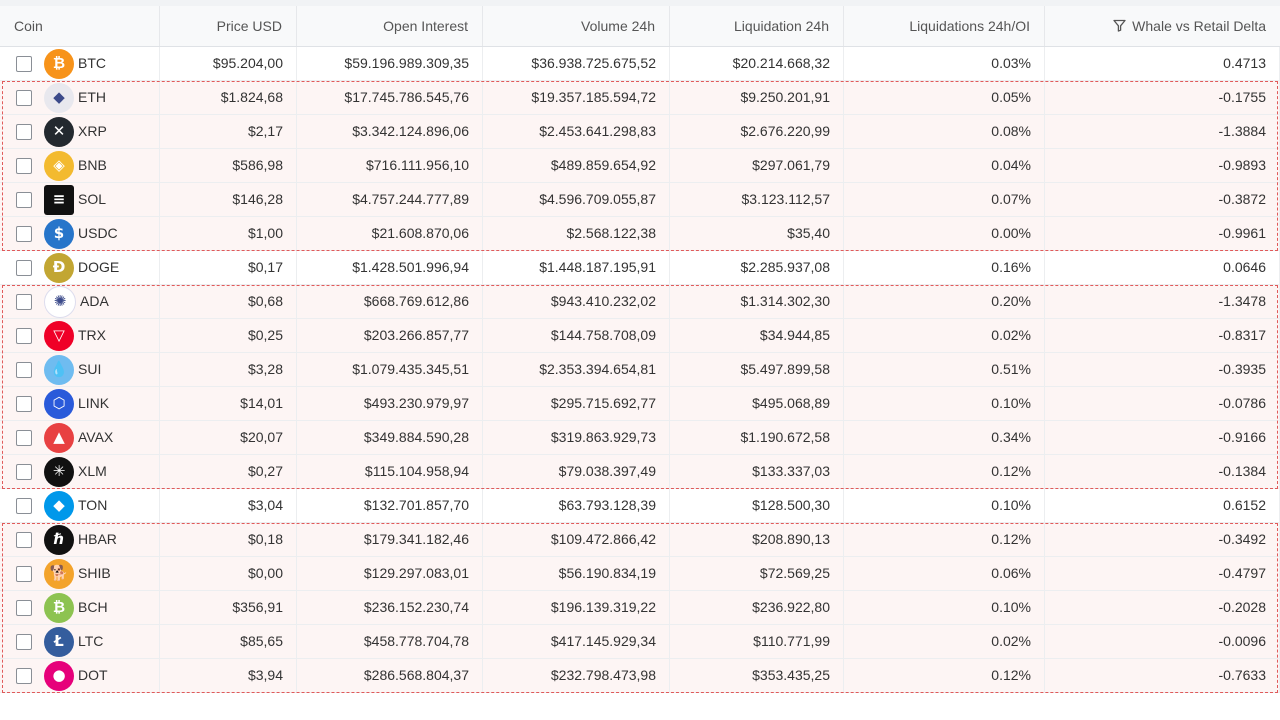  I want to click on column-header-price: Price USD, so click(228, 26).